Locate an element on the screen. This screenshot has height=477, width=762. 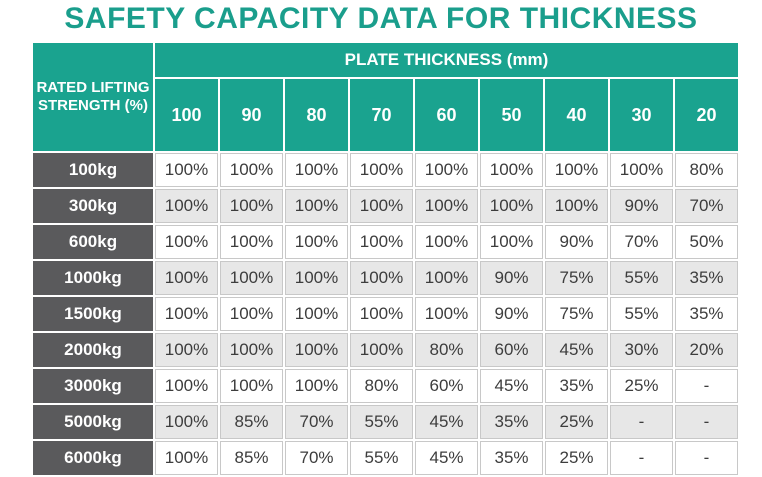
row-label: 6000kg is located at coordinates (93, 458).